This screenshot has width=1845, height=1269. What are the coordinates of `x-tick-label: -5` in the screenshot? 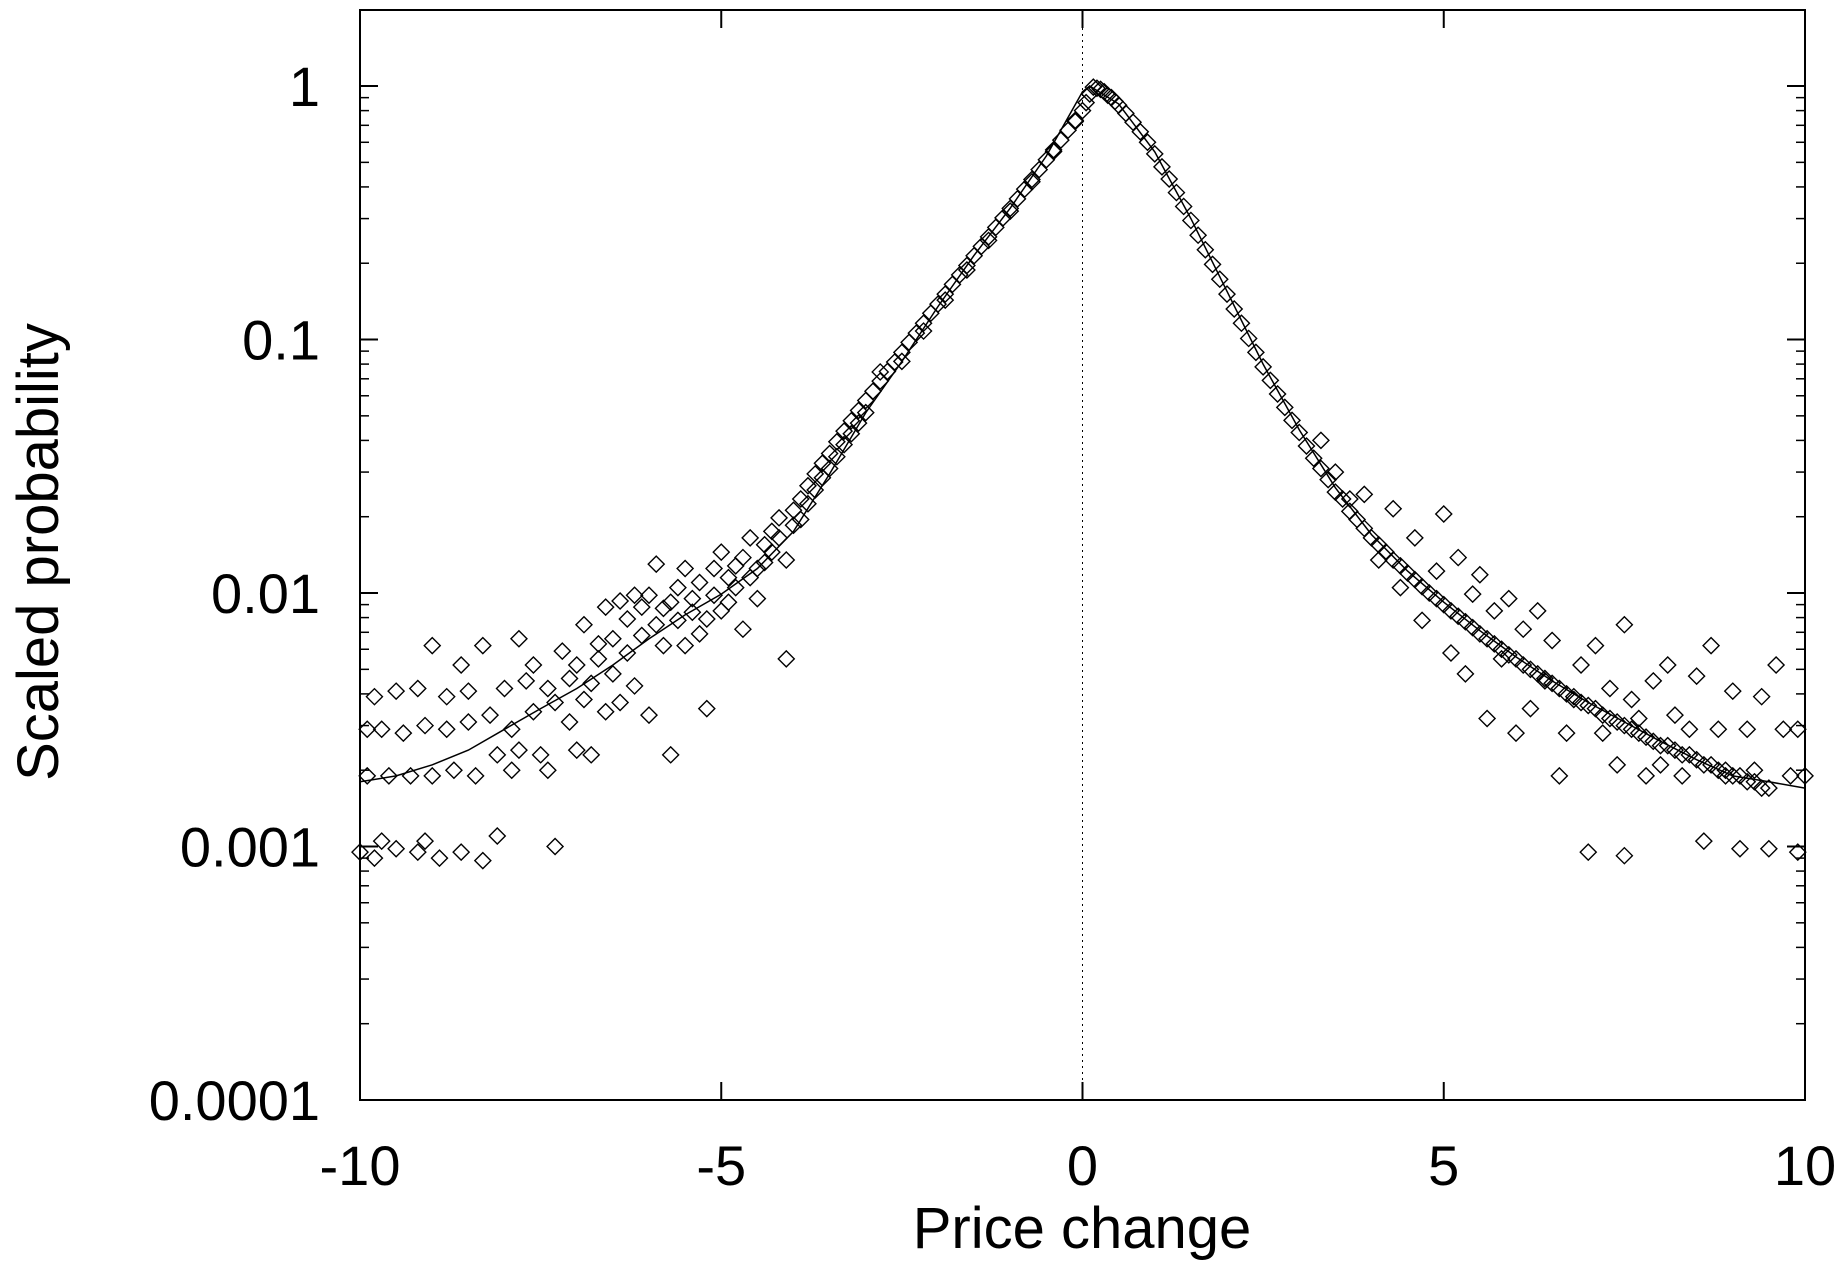 It's located at (721, 1165).